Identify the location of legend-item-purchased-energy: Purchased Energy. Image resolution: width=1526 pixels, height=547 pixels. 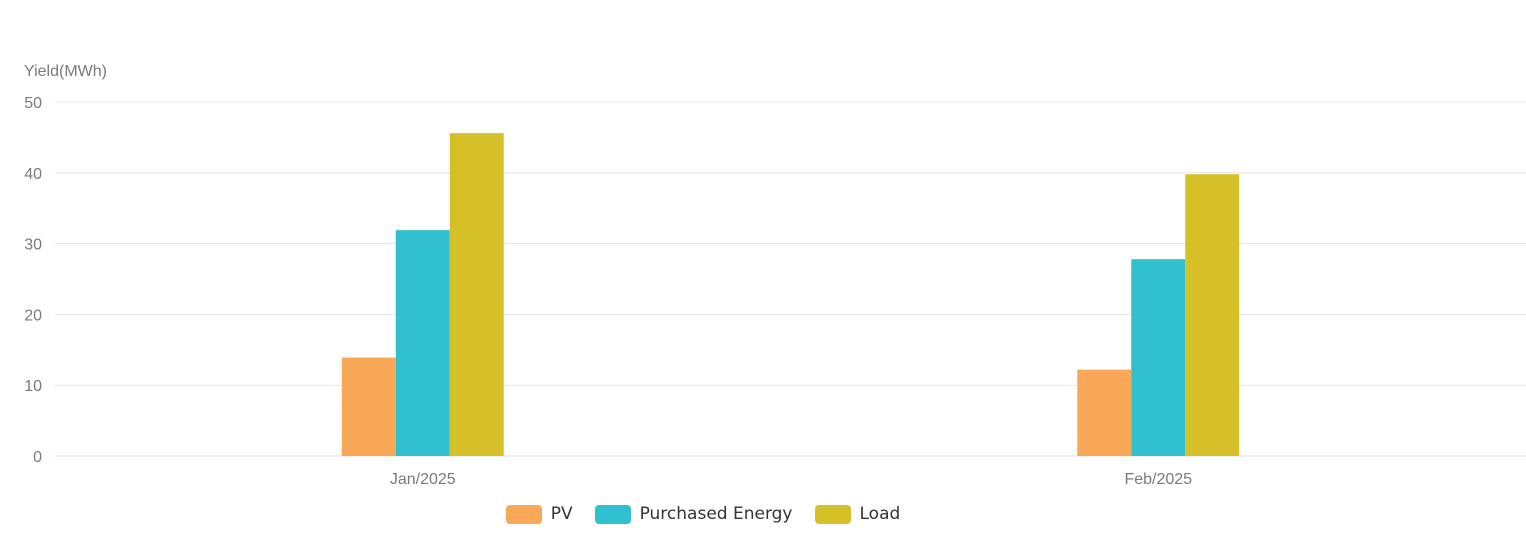
(693, 514).